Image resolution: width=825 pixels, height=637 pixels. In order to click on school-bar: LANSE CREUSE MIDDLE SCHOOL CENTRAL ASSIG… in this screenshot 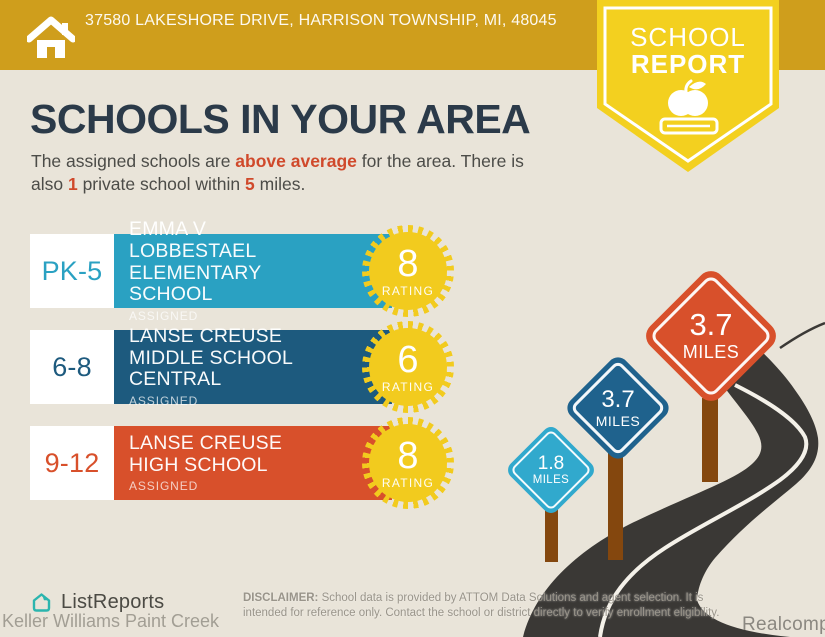, I will do `click(253, 366)`.